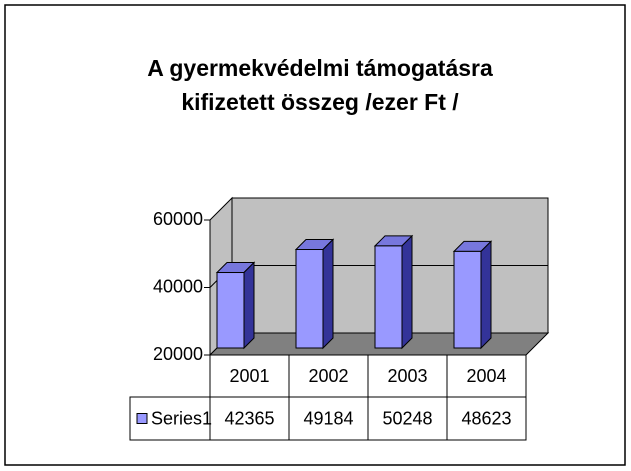 Image resolution: width=631 pixels, height=471 pixels. I want to click on table-value: 42365, so click(249, 418).